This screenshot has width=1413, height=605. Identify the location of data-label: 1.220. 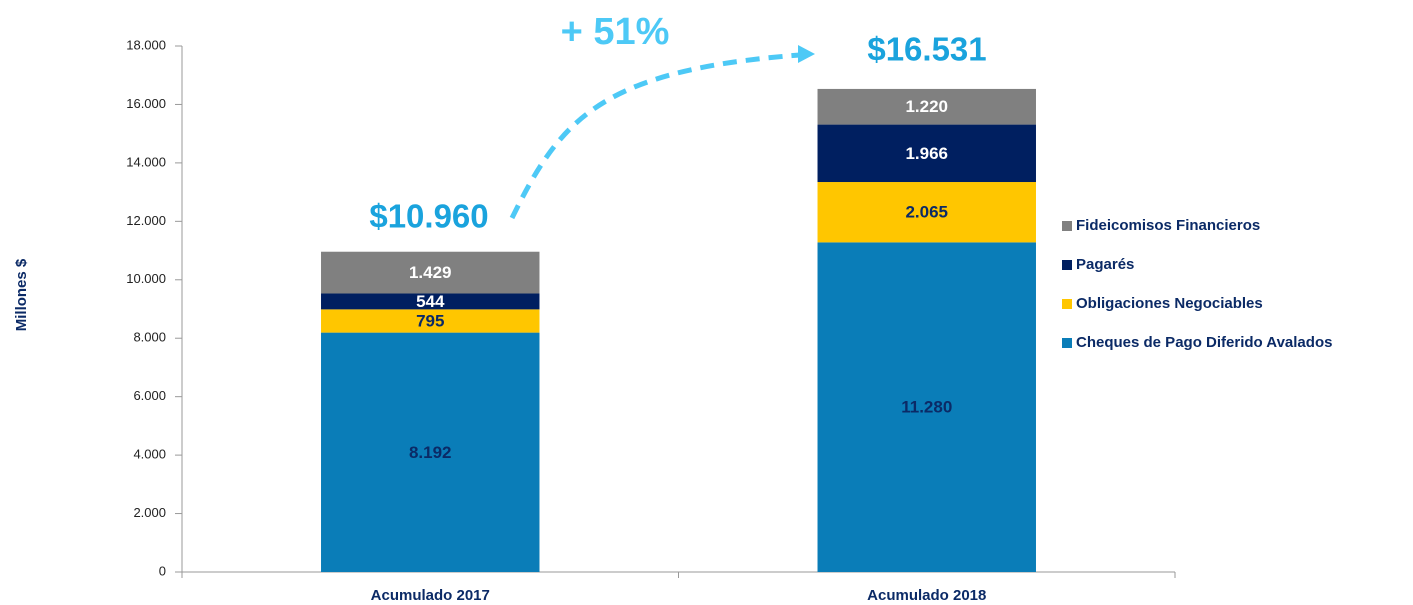
(926, 106).